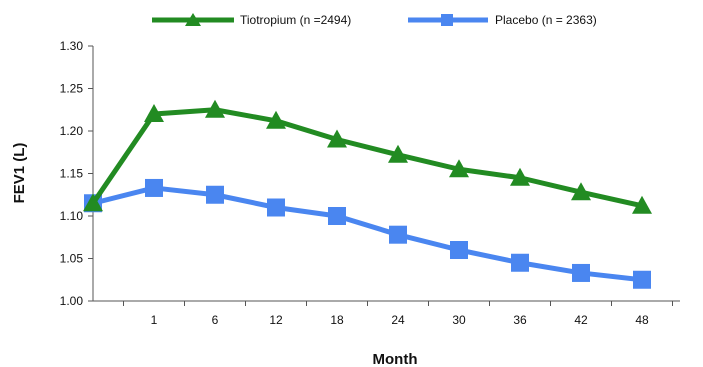  I want to click on y-tick-label: 1.05, so click(72, 259).